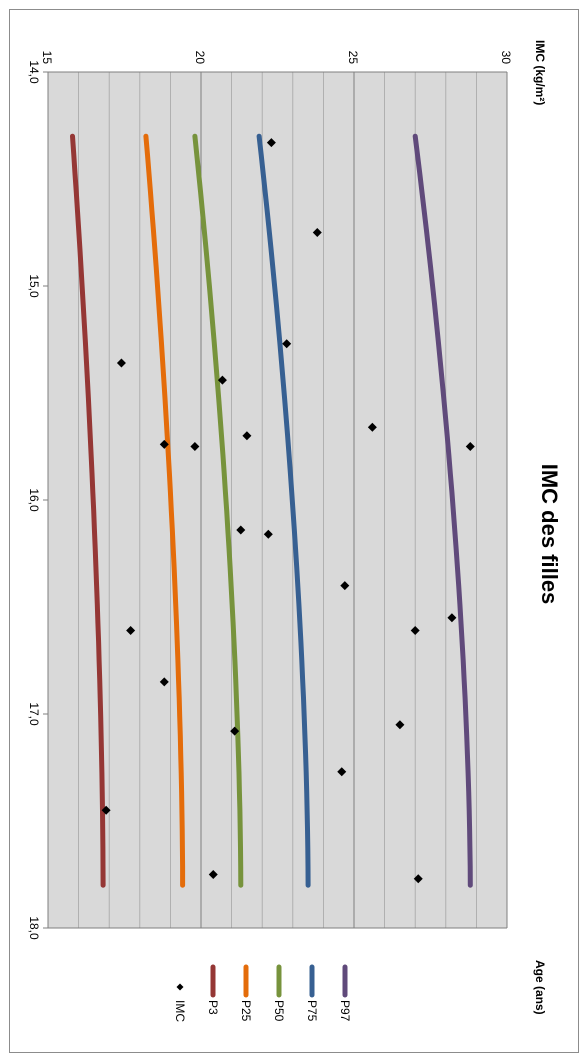 This screenshot has width=588, height=1062. What do you see at coordinates (34, 72) in the screenshot?
I see `x-tick-label: 14,0` at bounding box center [34, 72].